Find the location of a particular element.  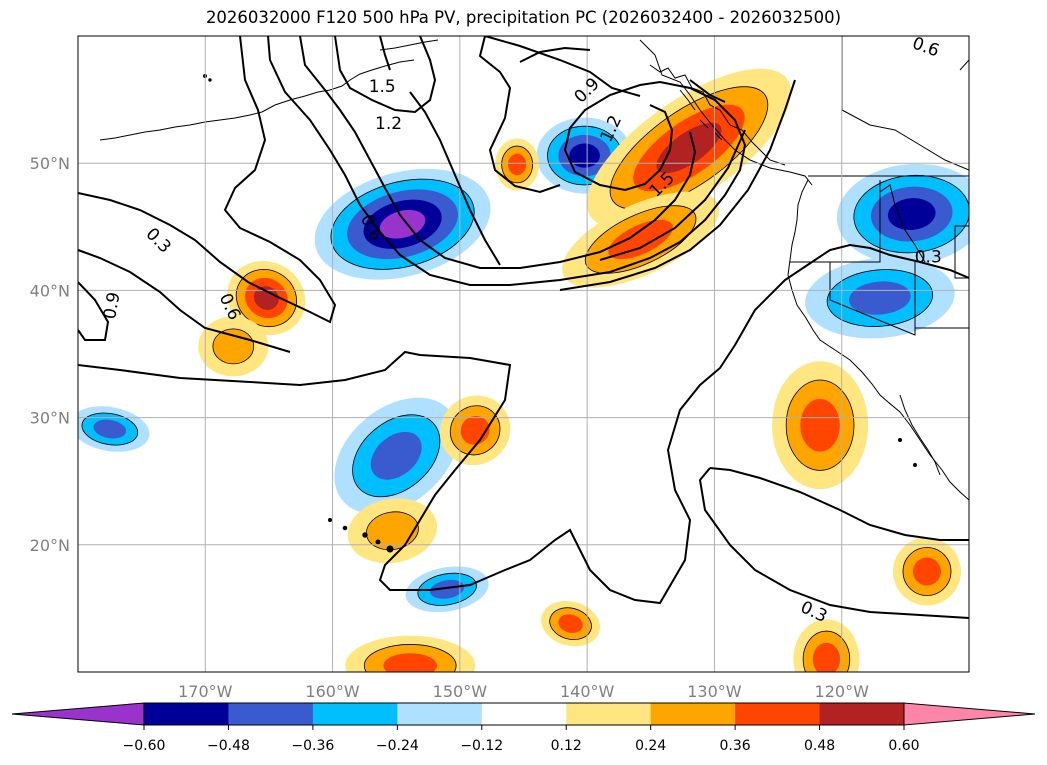

colorbar-extend-low is located at coordinates (78, 714).